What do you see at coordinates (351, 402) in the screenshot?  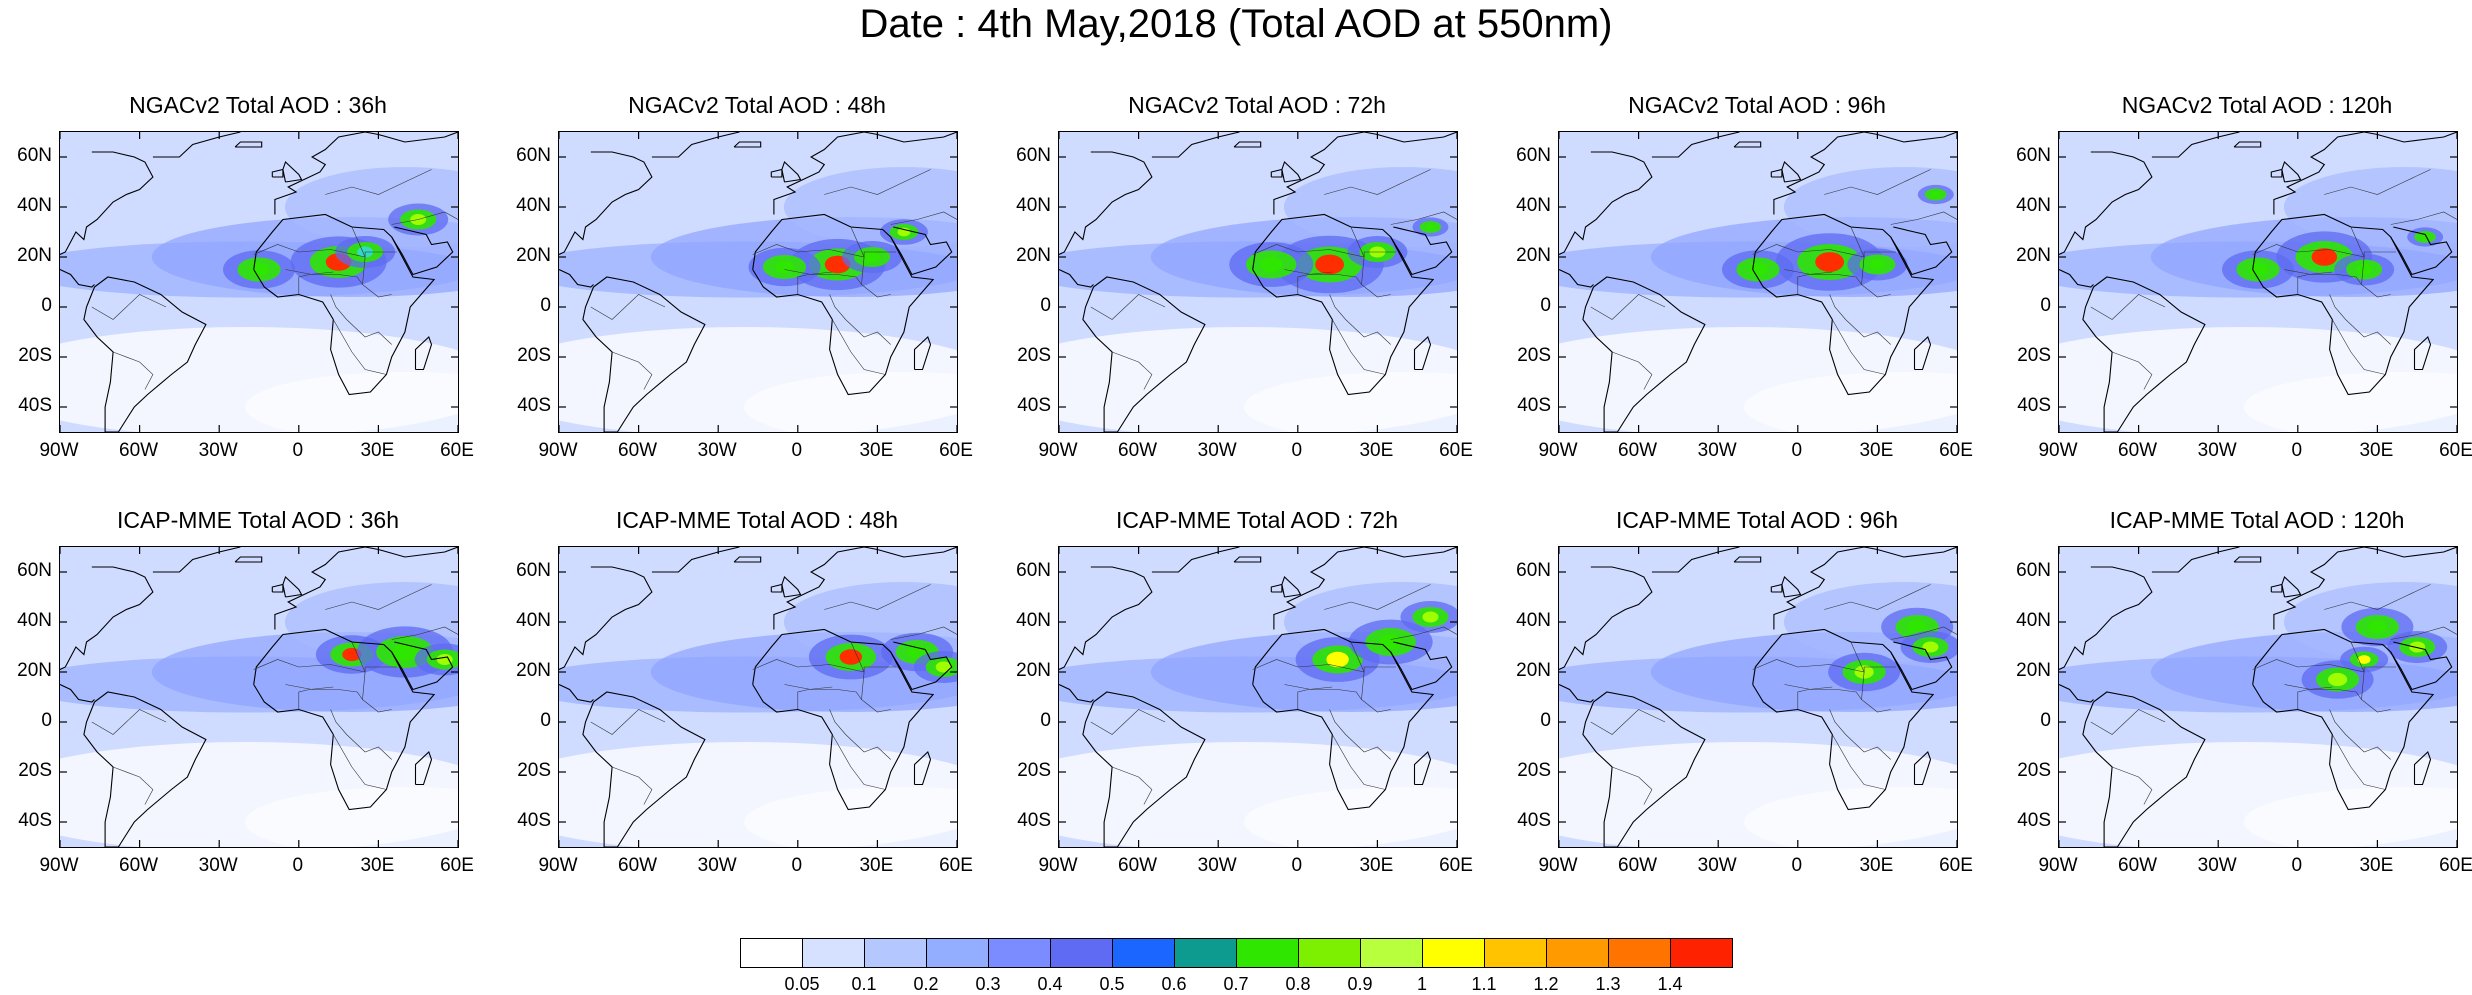 I see `low-aod-region` at bounding box center [351, 402].